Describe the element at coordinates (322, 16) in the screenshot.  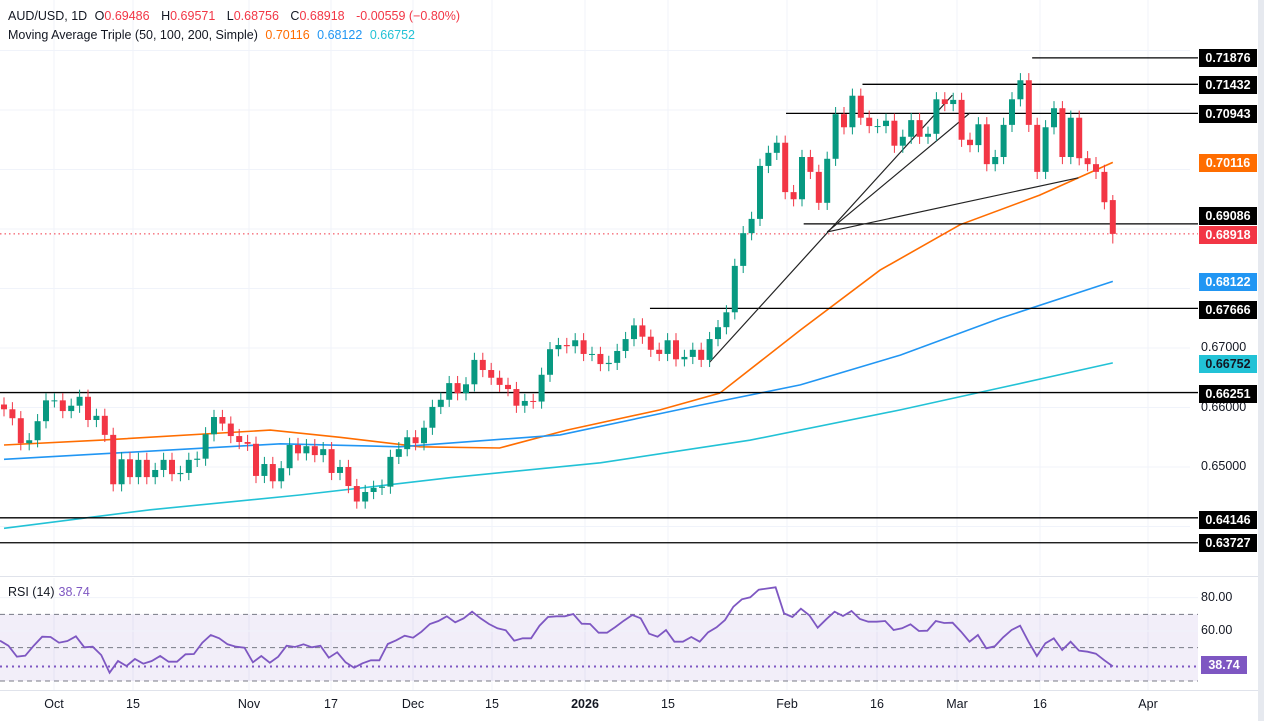
I see `close-value: 0.68918` at that location.